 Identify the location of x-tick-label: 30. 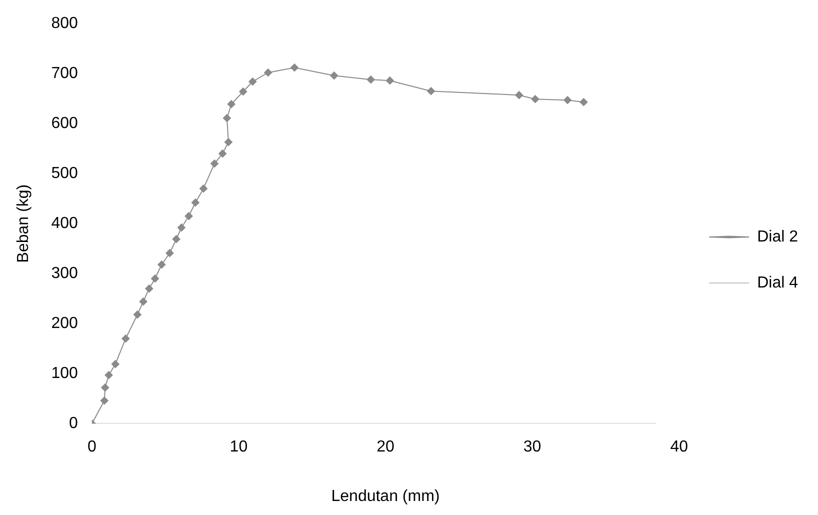
(532, 447).